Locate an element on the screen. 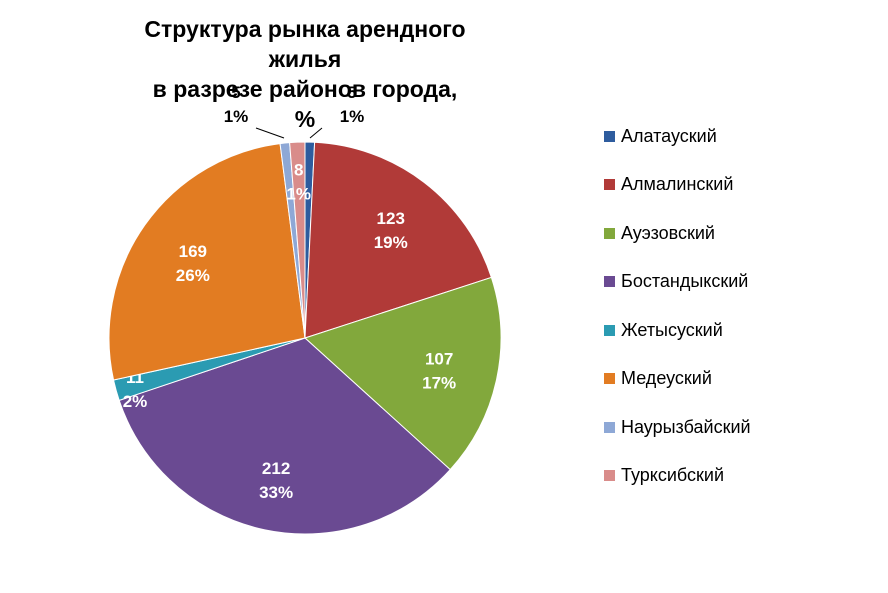 The width and height of the screenshot is (888, 593). data-label-percent-3: 17% is located at coordinates (439, 383).